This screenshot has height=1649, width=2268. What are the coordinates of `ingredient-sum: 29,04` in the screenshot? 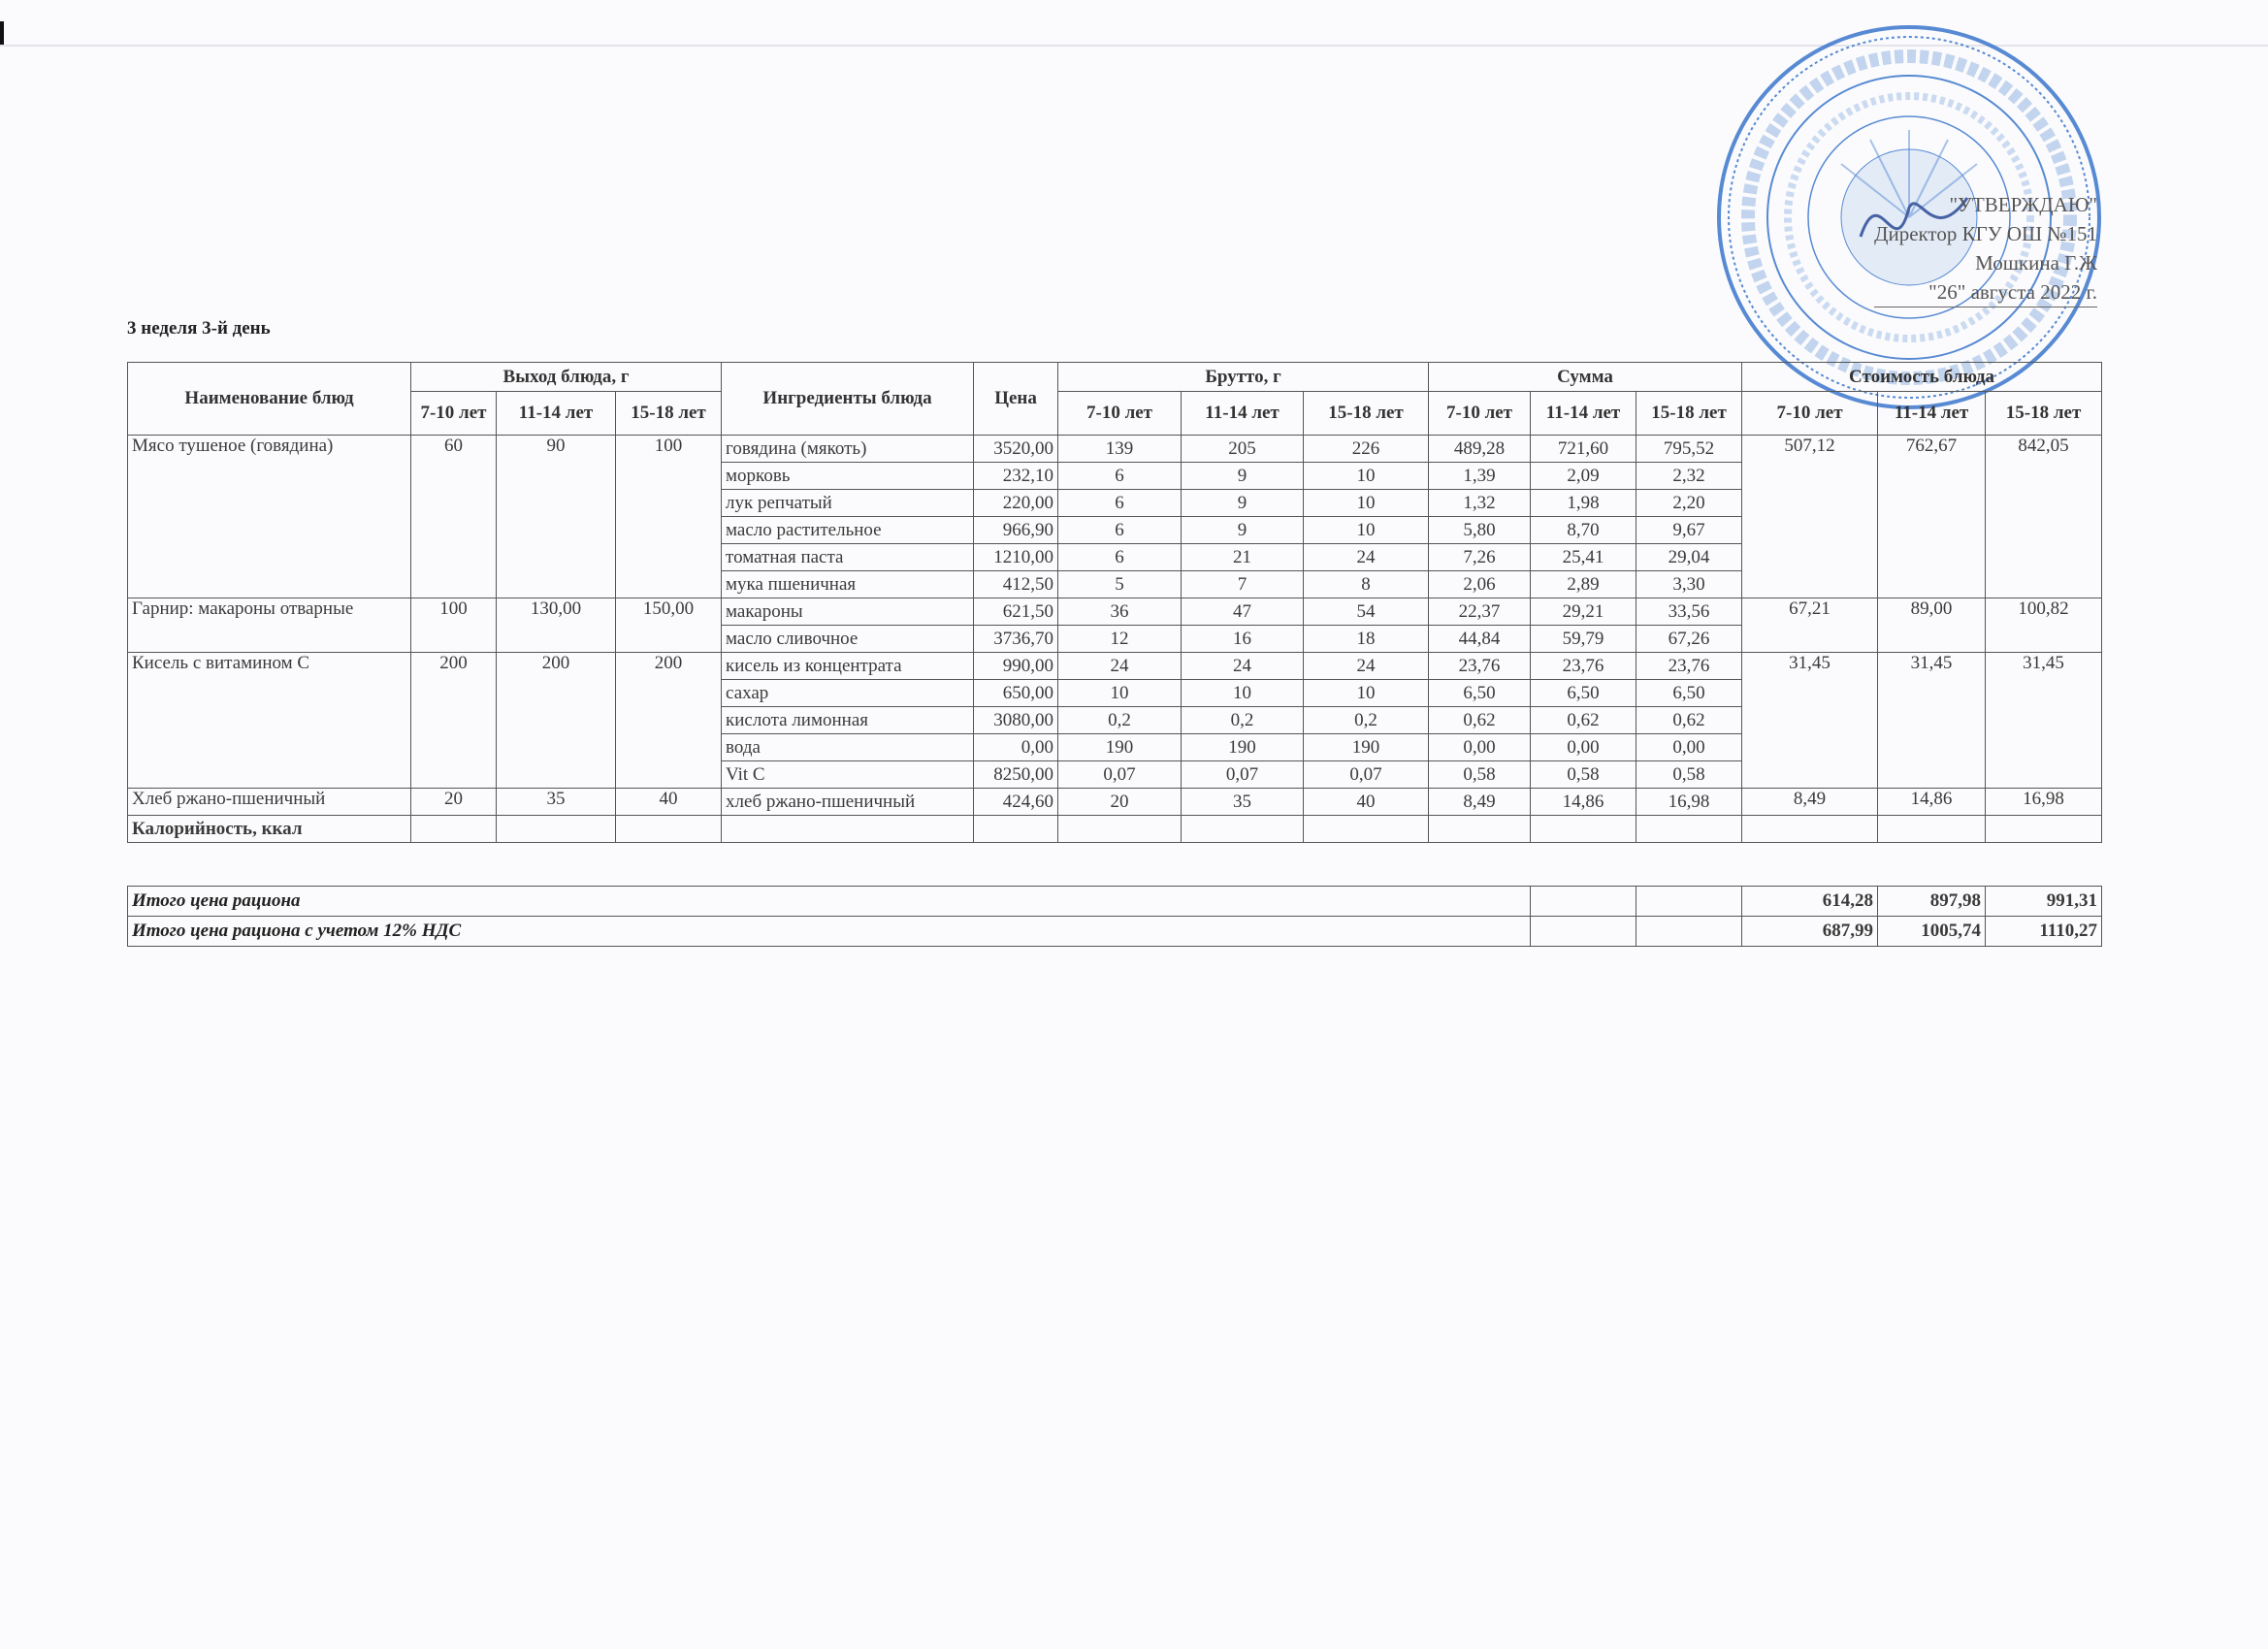 It's located at (1689, 557).